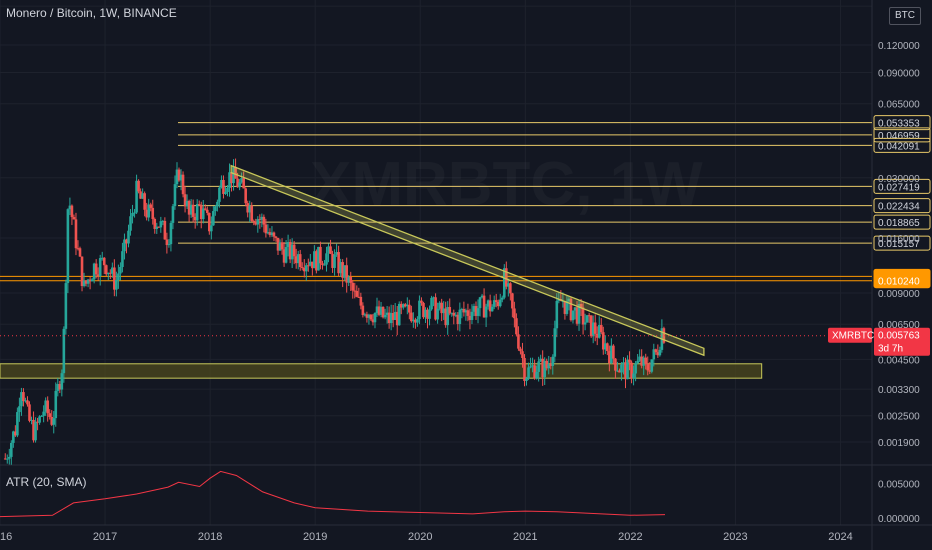 The width and height of the screenshot is (932, 550). What do you see at coordinates (899, 124) in the screenshot?
I see `level-label-0: 0.053353` at bounding box center [899, 124].